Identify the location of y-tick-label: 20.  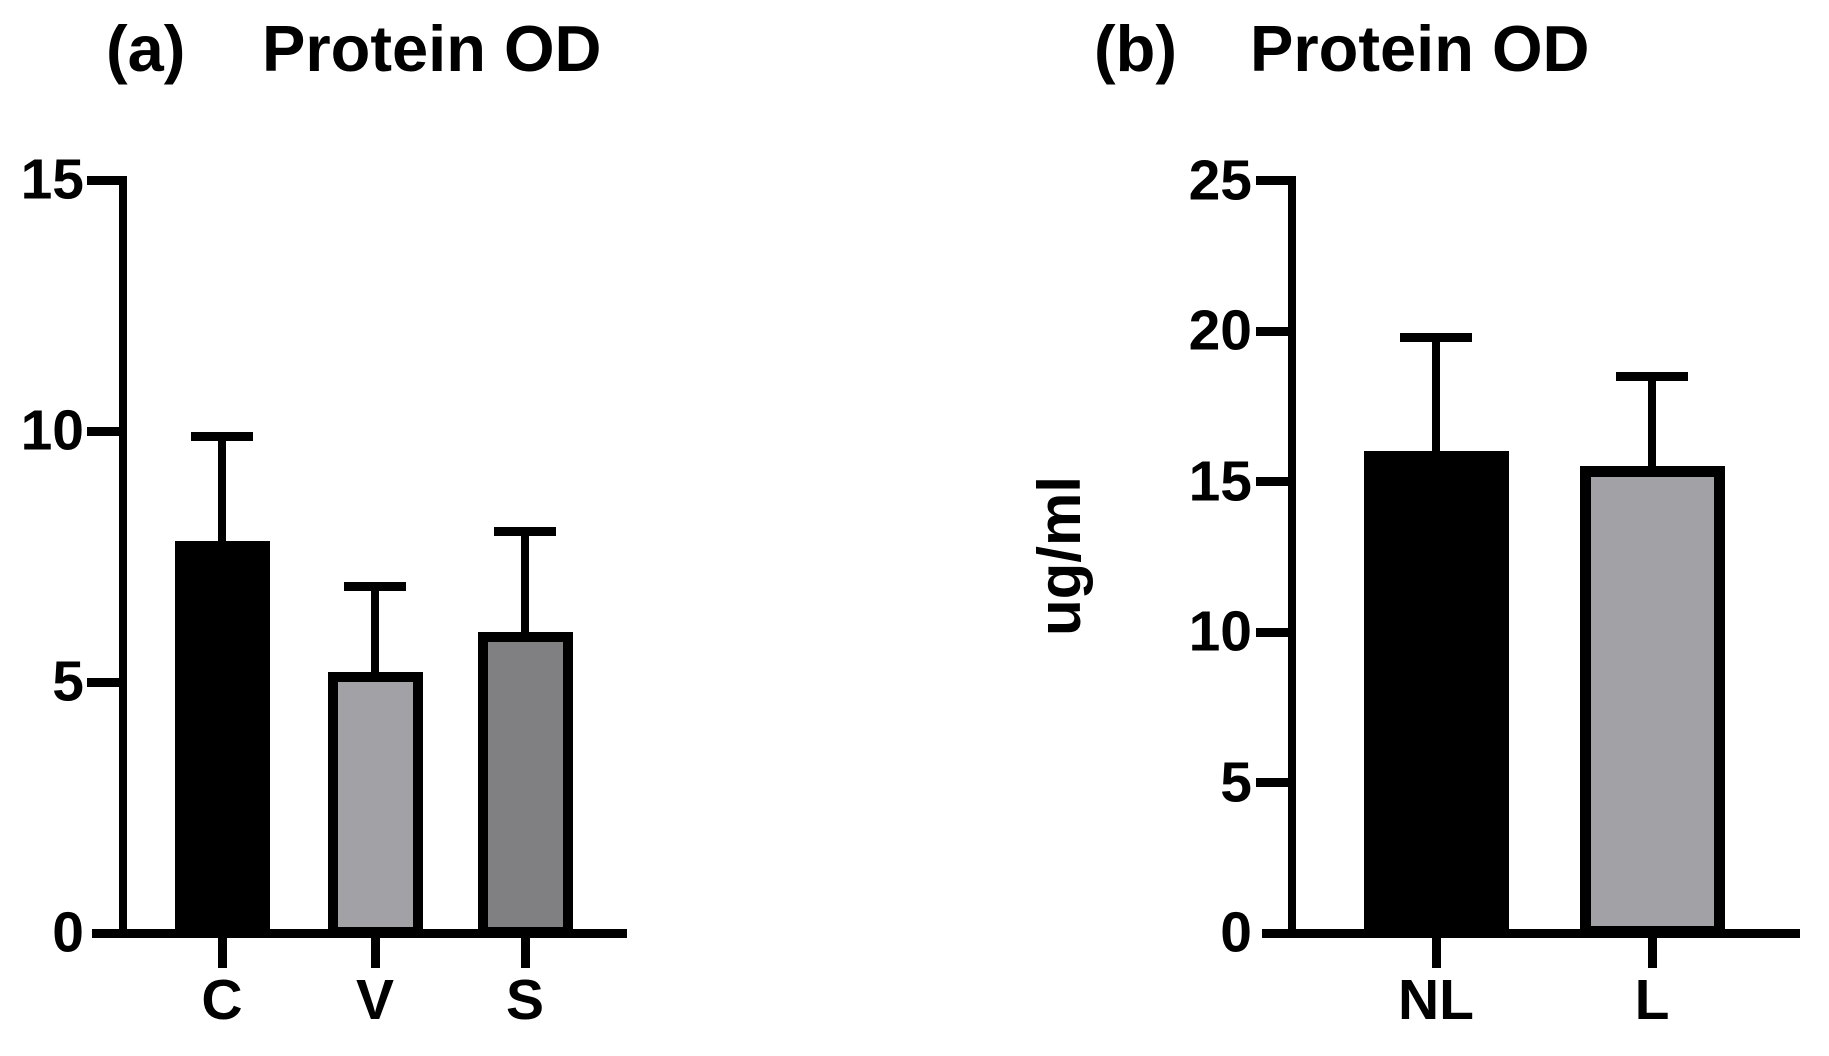
(1220, 330).